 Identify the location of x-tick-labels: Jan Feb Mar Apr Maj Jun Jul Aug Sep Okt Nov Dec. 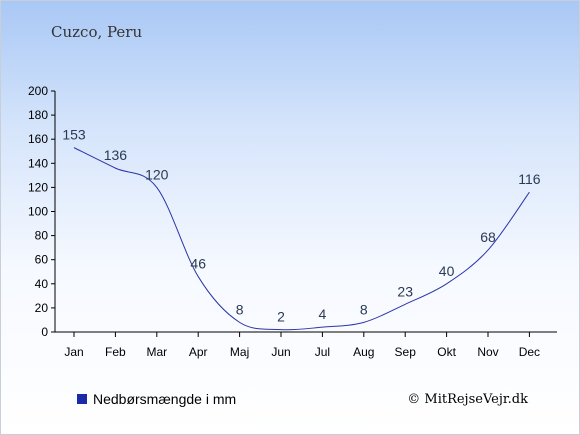
(302, 352).